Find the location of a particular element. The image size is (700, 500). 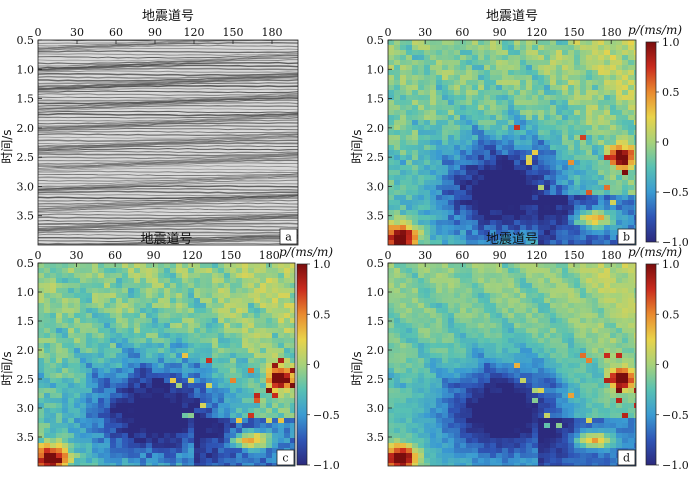

y-tick-label: 2.5 is located at coordinates (376, 157).